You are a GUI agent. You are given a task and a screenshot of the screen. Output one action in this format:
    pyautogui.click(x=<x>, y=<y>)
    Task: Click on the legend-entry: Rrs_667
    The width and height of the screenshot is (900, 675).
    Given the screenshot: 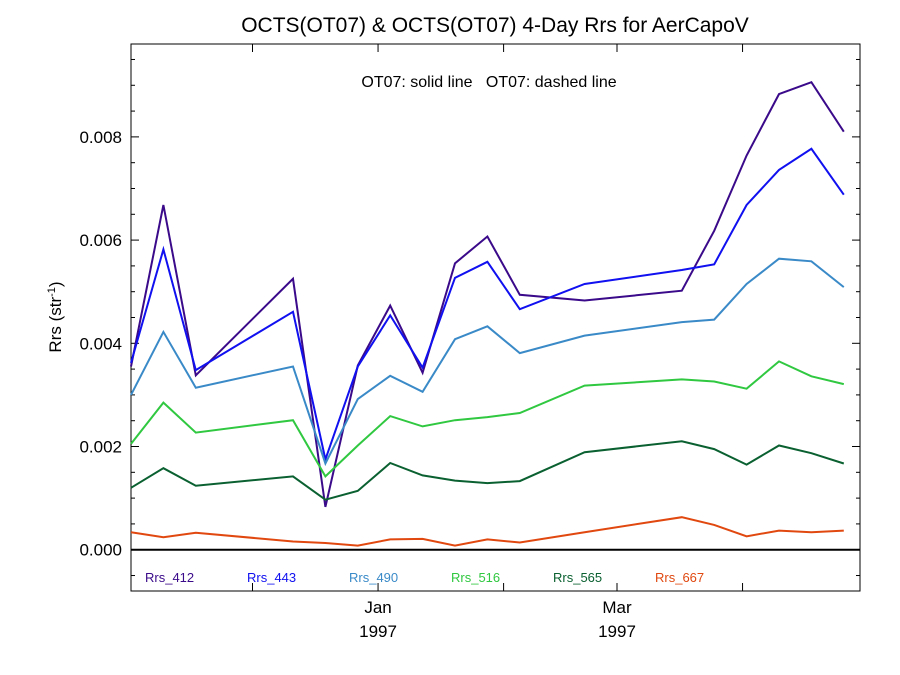 What is the action you would take?
    pyautogui.click(x=679, y=577)
    